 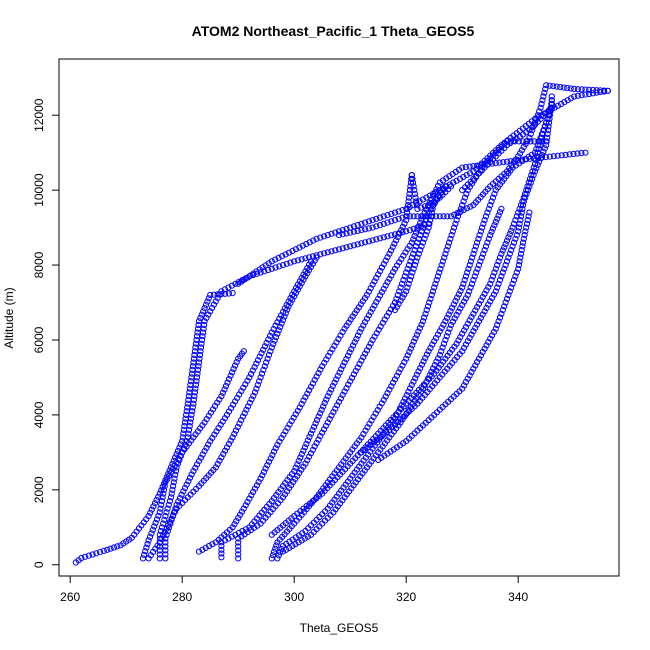 What do you see at coordinates (39, 190) in the screenshot?
I see `y-tick-label: 10000` at bounding box center [39, 190].